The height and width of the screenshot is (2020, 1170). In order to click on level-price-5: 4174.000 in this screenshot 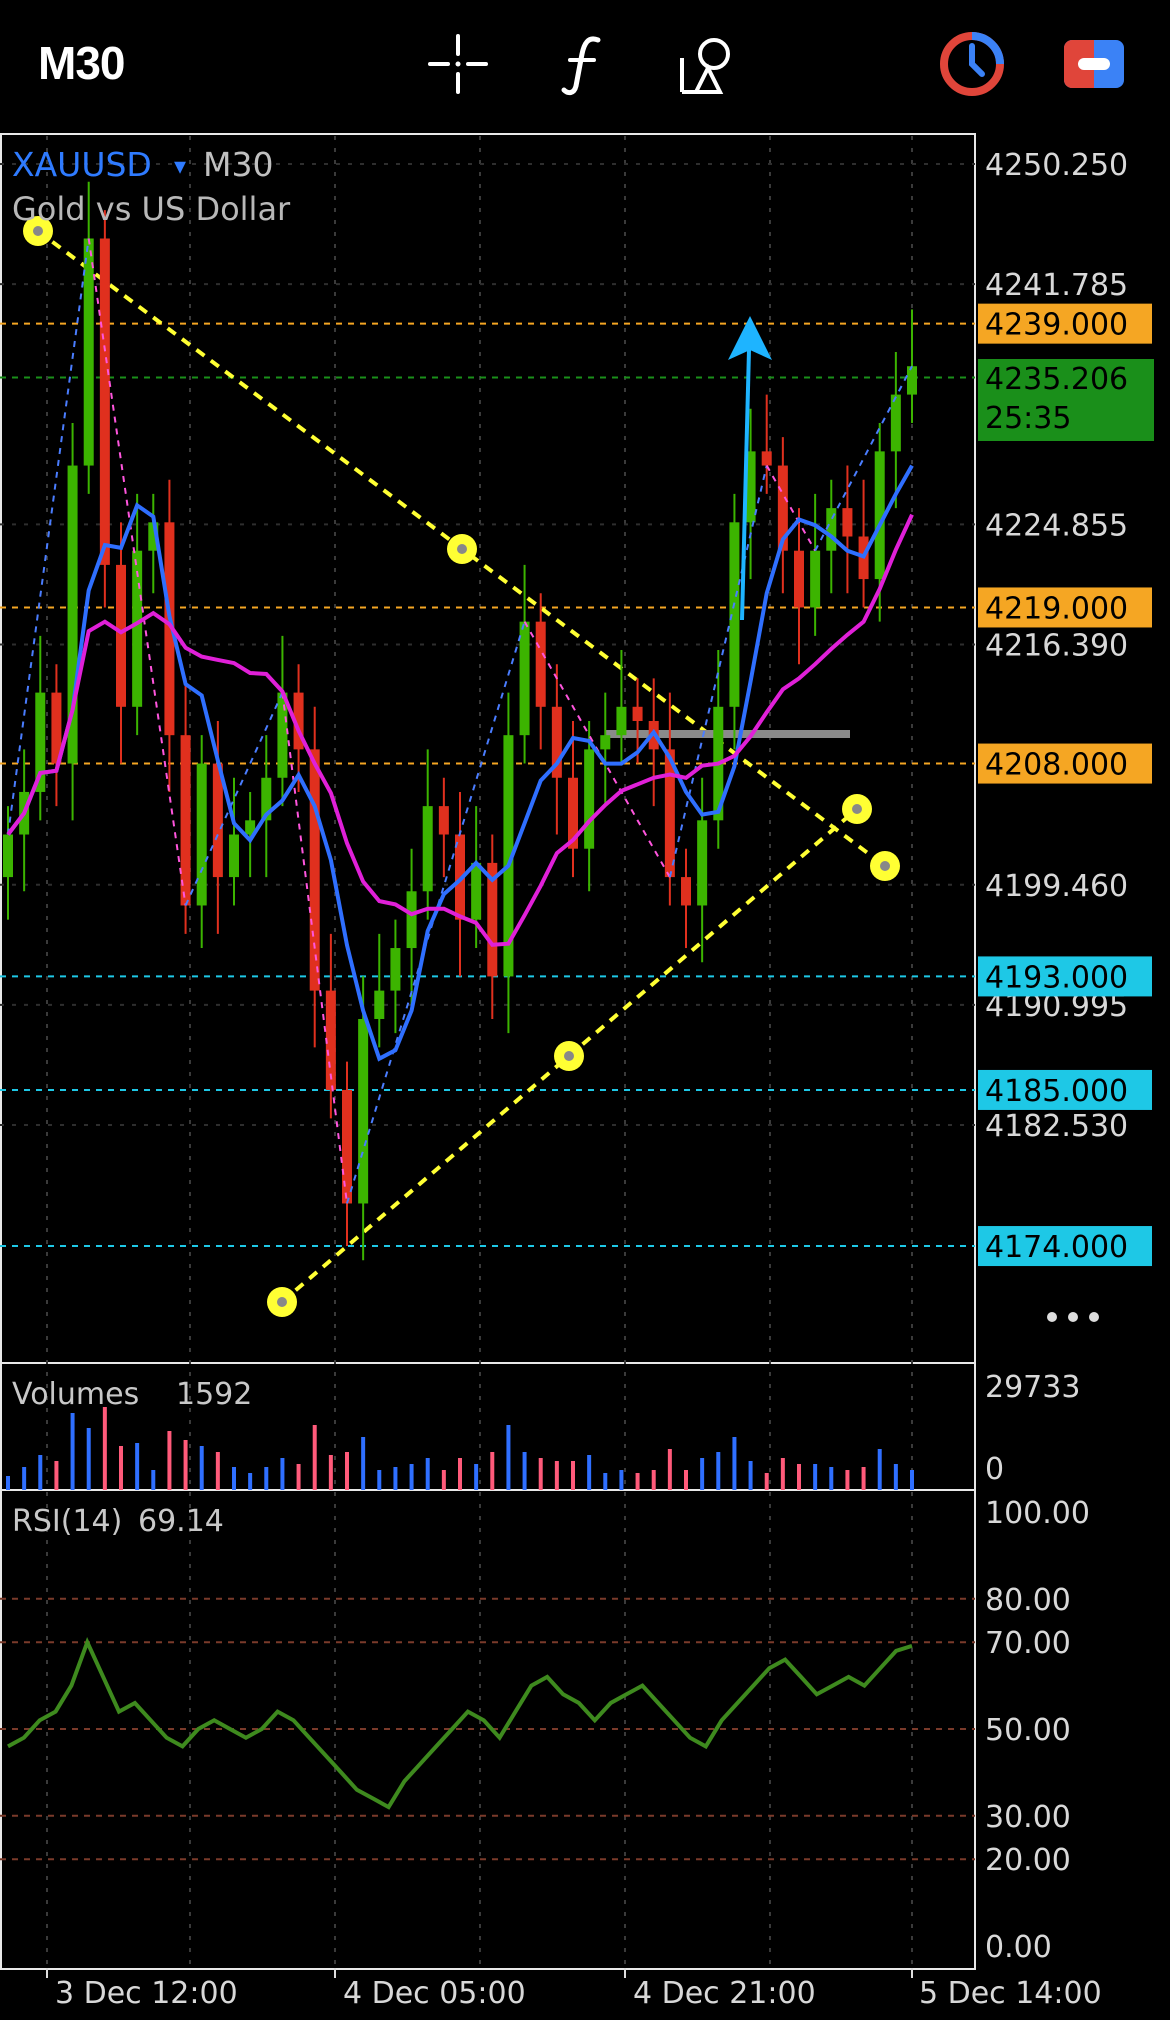, I will do `click(1056, 1247)`.